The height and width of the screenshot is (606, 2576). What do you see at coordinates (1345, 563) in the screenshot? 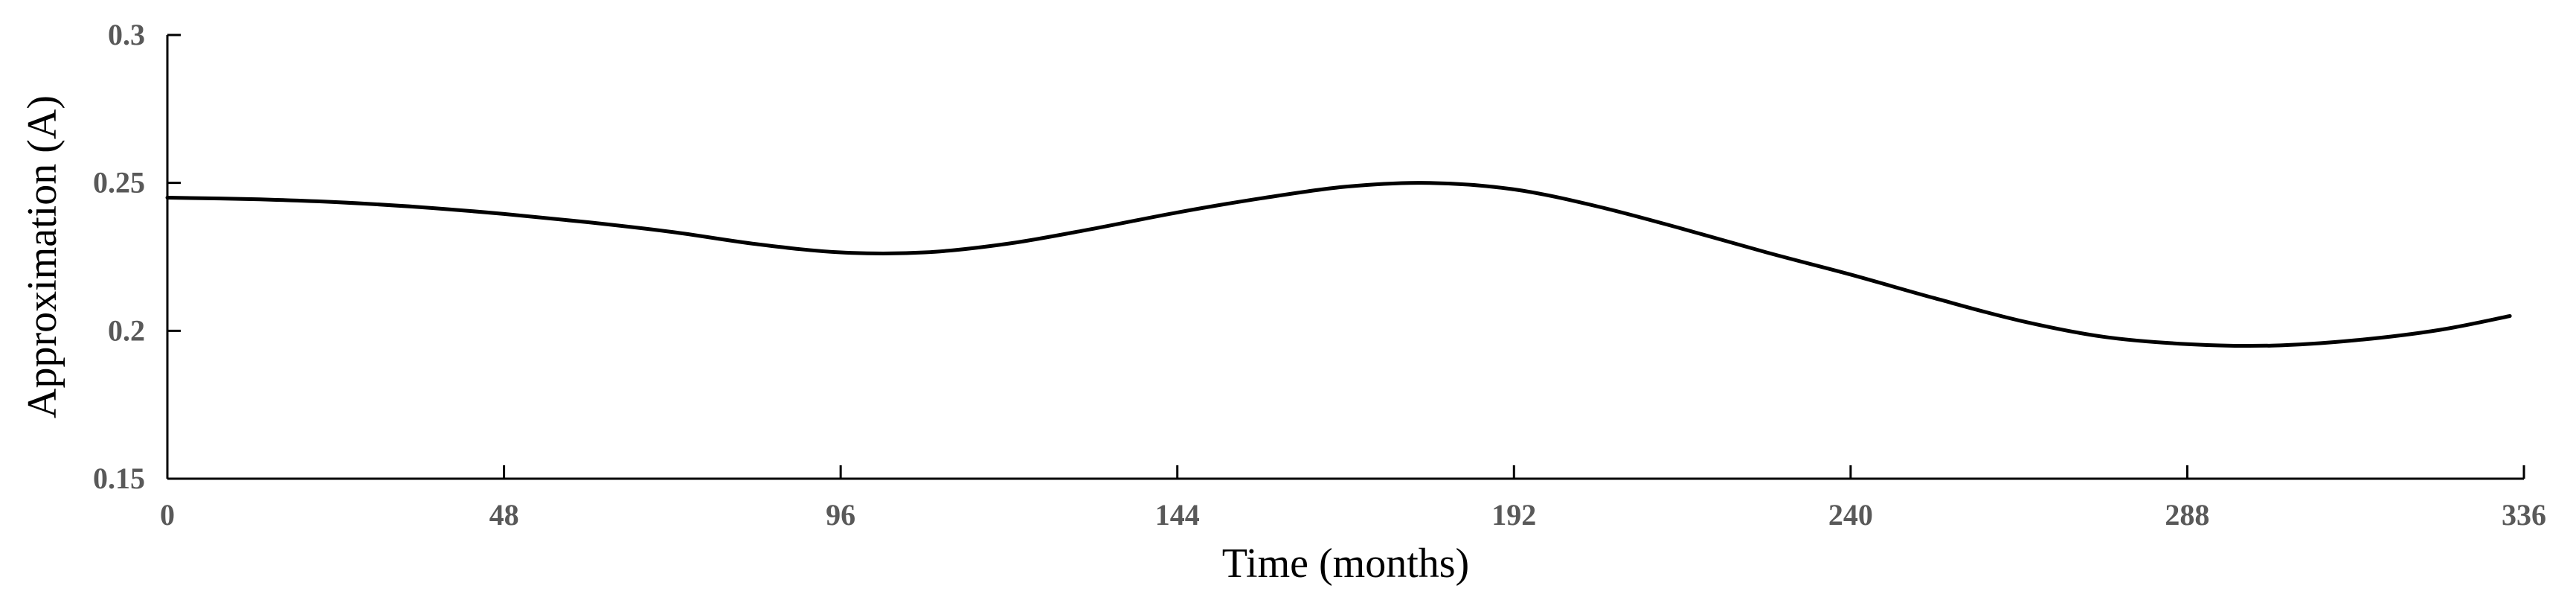
I see `x-axis-title: Time (months)` at bounding box center [1345, 563].